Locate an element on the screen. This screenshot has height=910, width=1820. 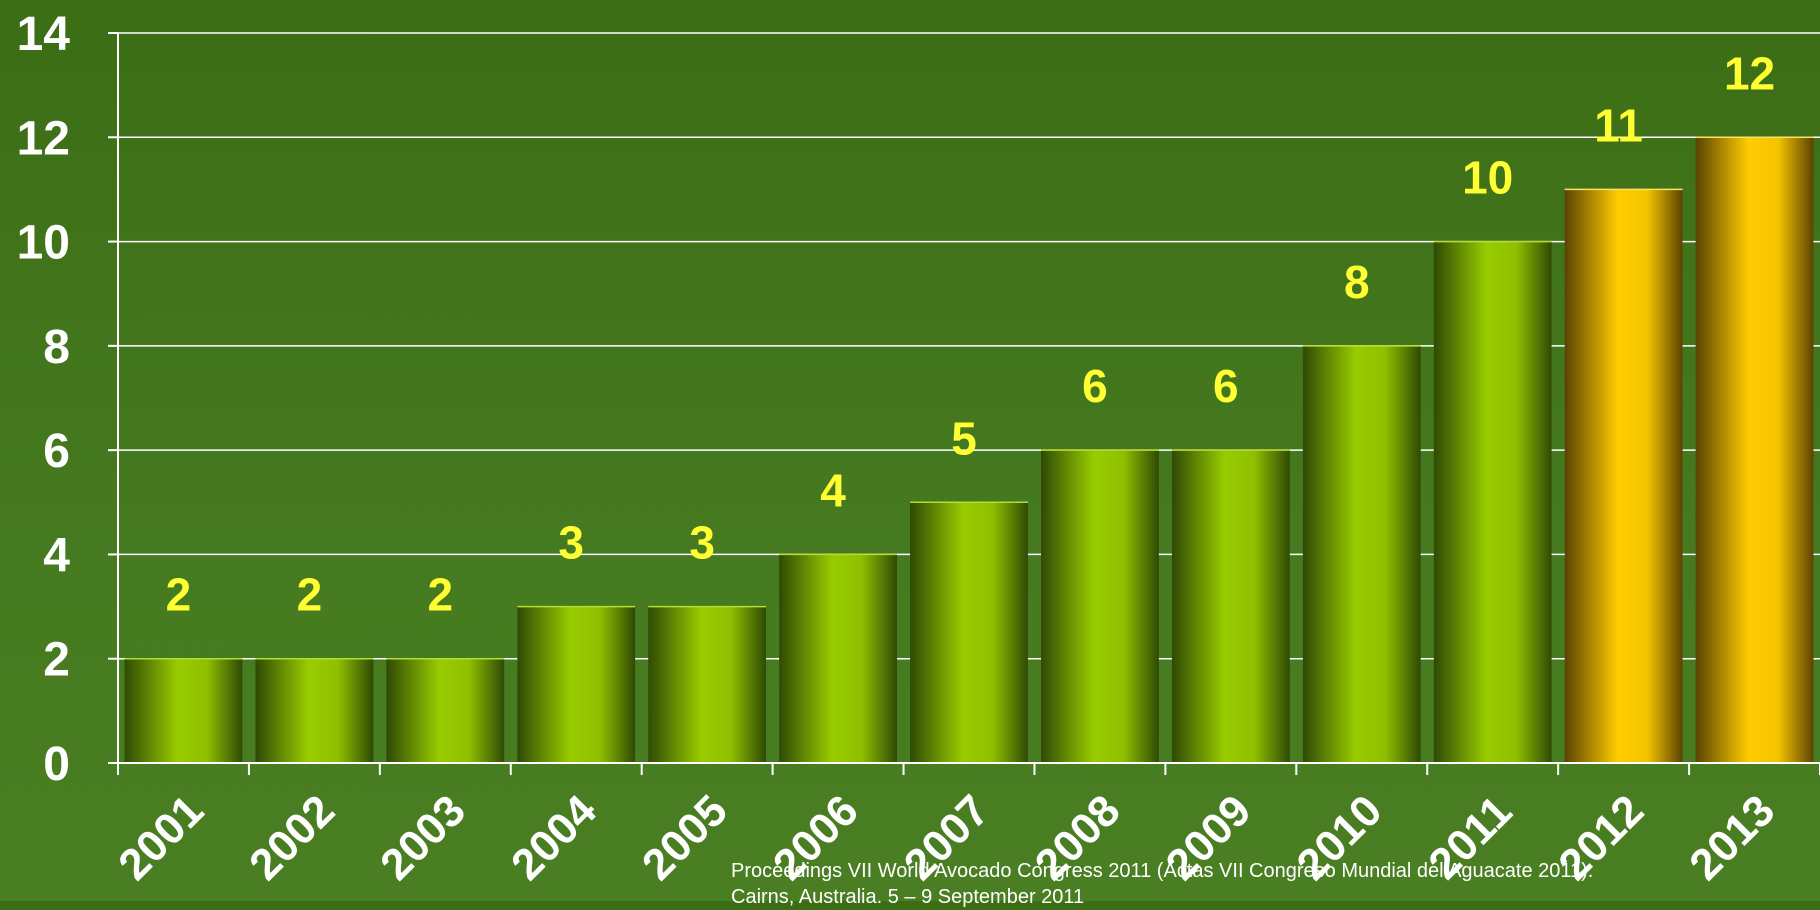
data-label-2006: 4 is located at coordinates (833, 490).